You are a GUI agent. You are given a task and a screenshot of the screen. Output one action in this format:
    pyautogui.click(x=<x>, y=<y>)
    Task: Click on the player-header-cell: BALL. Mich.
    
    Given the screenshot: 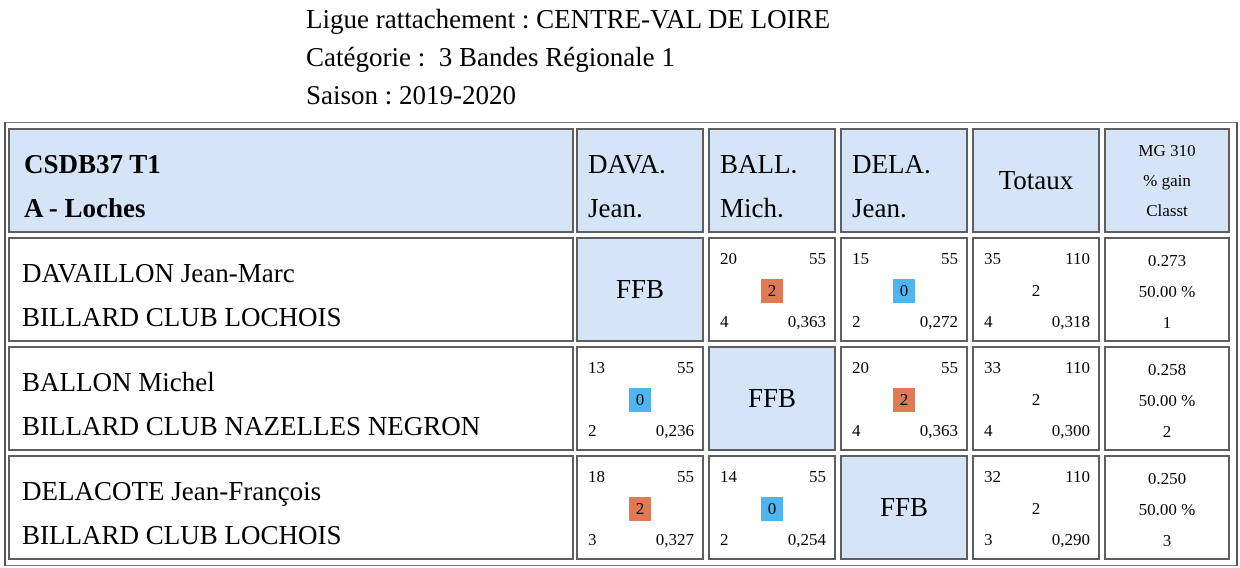 What is the action you would take?
    pyautogui.click(x=772, y=180)
    